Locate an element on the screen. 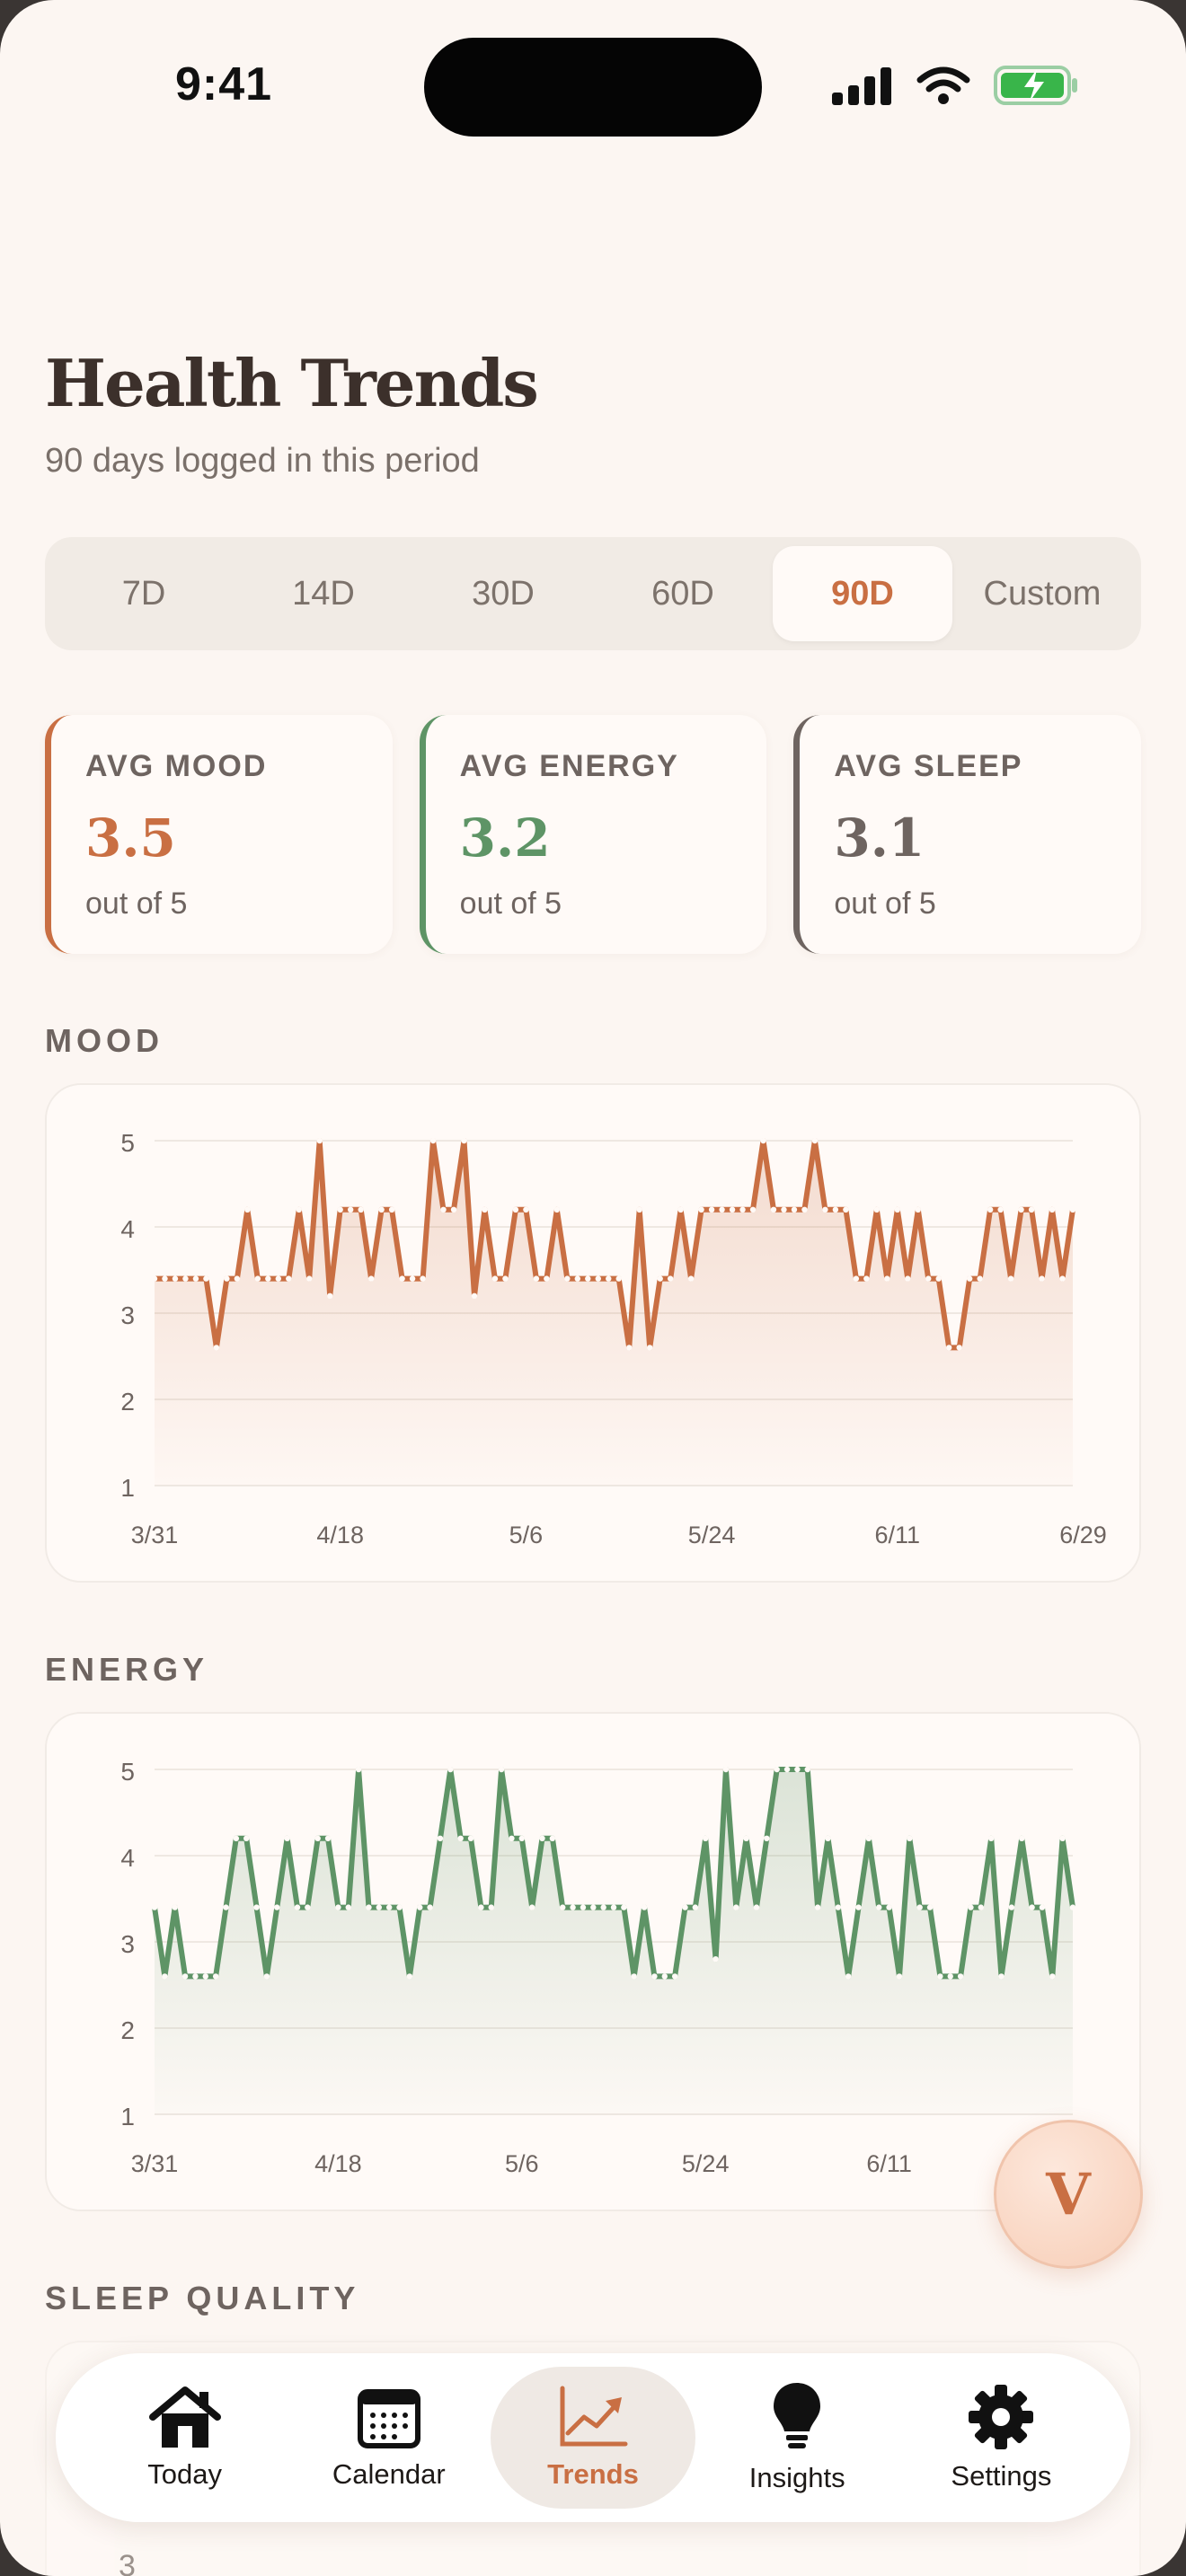 Image resolution: width=1186 pixels, height=2576 pixels. range-custom: Custom is located at coordinates (1042, 593).